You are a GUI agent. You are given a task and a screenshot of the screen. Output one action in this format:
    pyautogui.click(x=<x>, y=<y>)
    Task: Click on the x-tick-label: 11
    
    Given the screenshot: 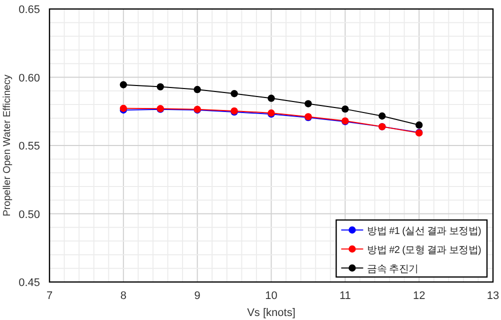 What is the action you would take?
    pyautogui.click(x=345, y=296)
    